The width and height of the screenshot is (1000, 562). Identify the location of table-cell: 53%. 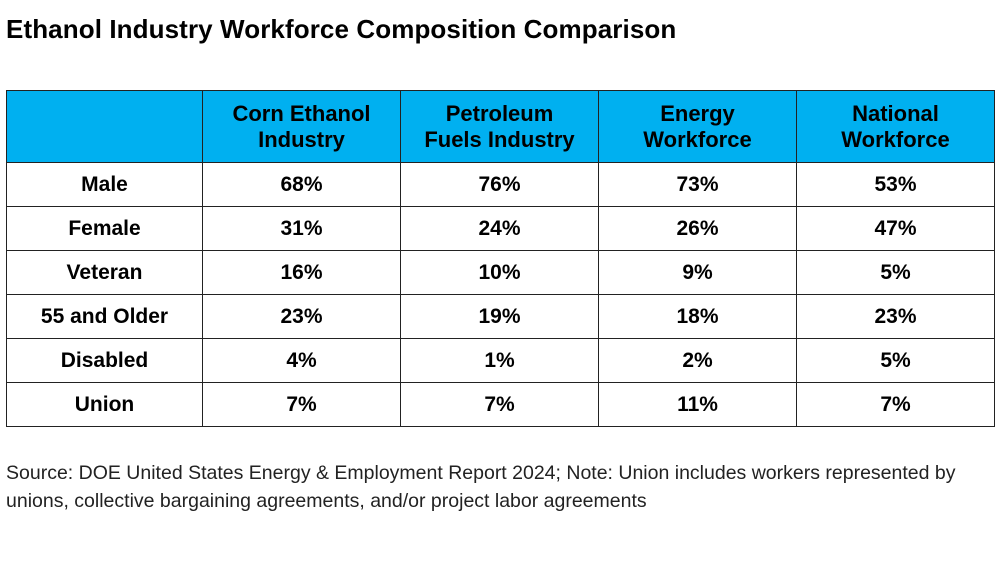
(895, 184).